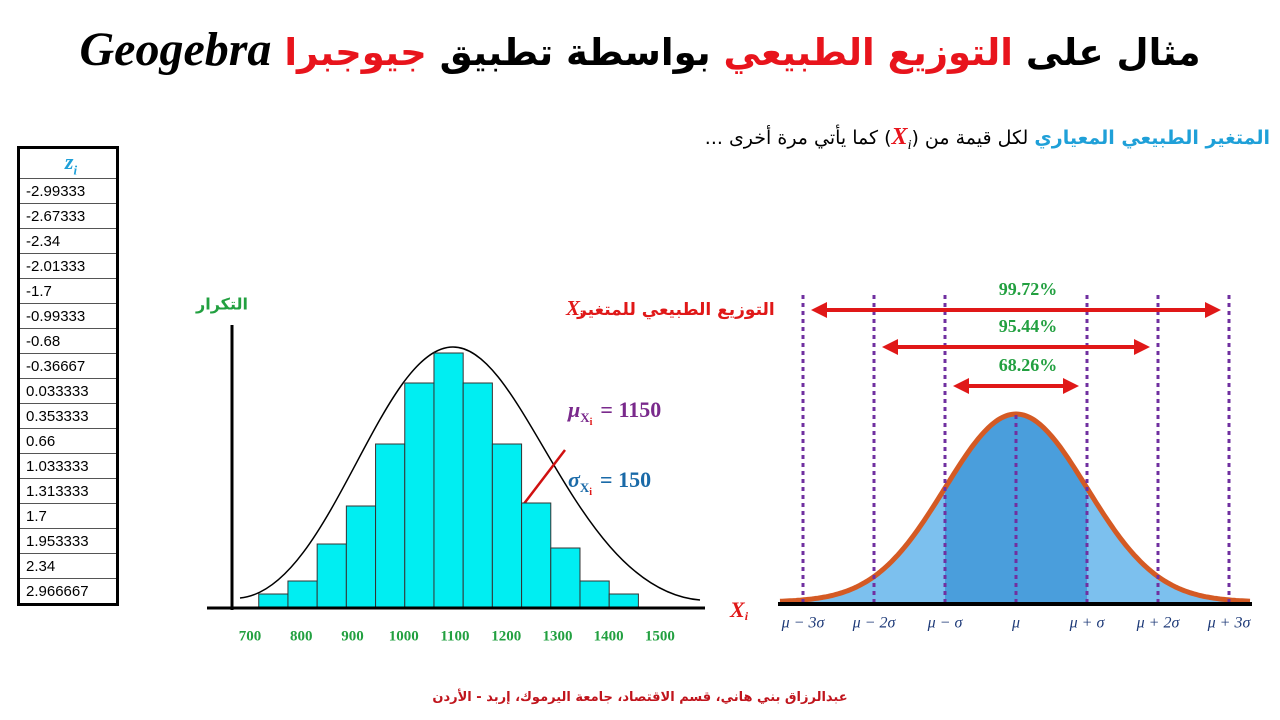 The image size is (1280, 720). I want to click on subtitle-text: لكل قيمة من, so click(976, 138).